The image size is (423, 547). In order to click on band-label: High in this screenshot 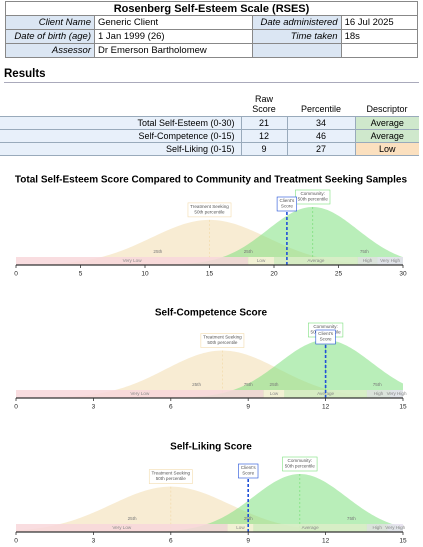, I will do `click(368, 260)`.